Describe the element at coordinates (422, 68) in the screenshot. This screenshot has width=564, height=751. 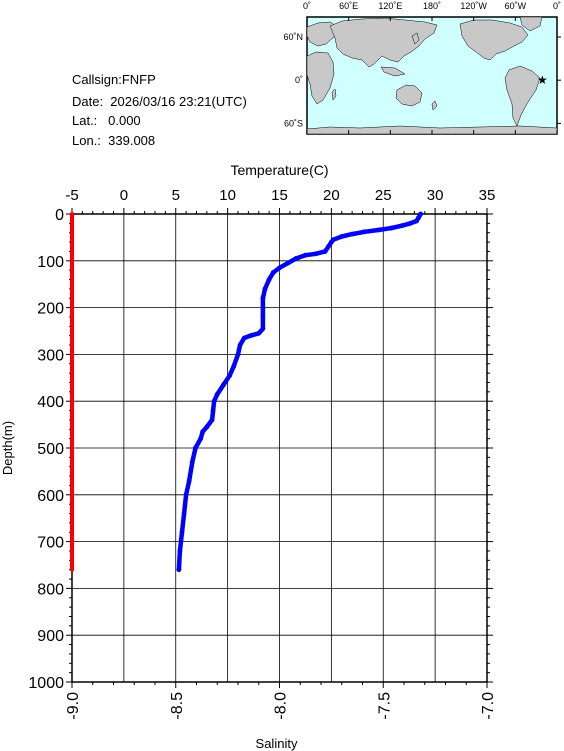
I see `location-map: 0˚ 60˚E 120˚E 180˚ 120˚W 60˚W 0˚ 60˚N 0˚ 60˚S ★` at that location.